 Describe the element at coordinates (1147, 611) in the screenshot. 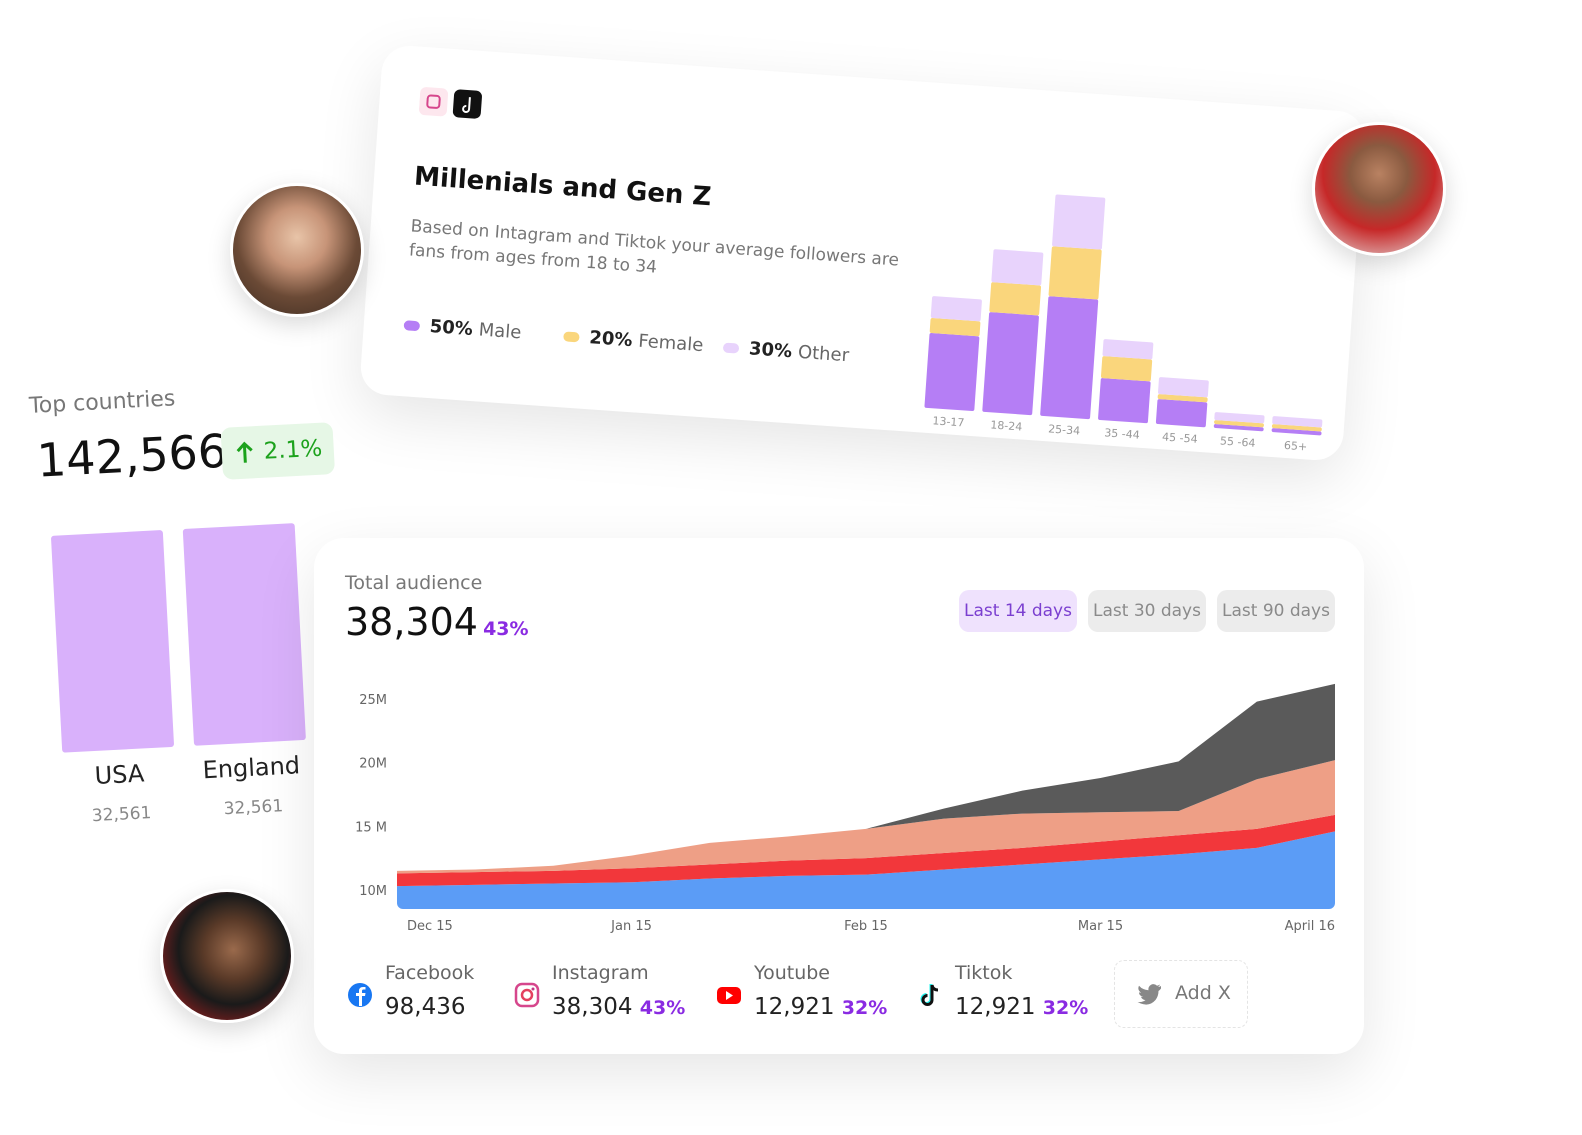

I see `range-button: Last 30 days` at that location.